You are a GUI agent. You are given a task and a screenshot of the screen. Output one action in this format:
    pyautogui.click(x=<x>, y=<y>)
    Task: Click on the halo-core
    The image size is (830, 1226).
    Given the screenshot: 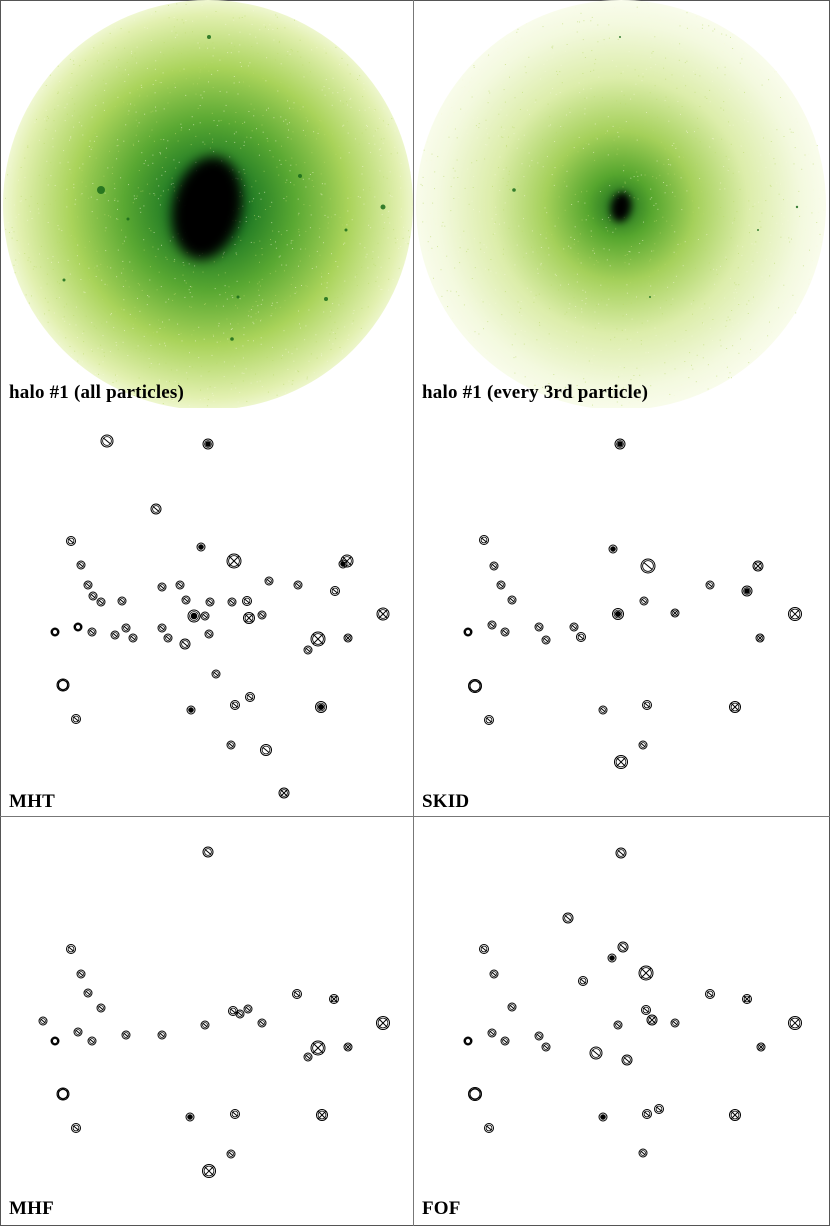 What is the action you would take?
    pyautogui.click(x=621, y=207)
    